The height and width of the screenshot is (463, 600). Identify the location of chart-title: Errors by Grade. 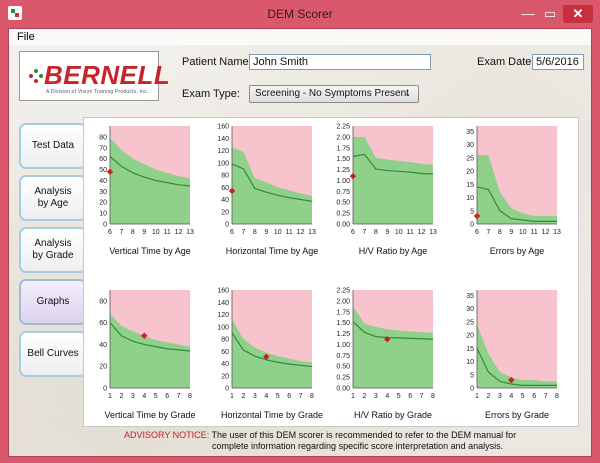
(517, 415).